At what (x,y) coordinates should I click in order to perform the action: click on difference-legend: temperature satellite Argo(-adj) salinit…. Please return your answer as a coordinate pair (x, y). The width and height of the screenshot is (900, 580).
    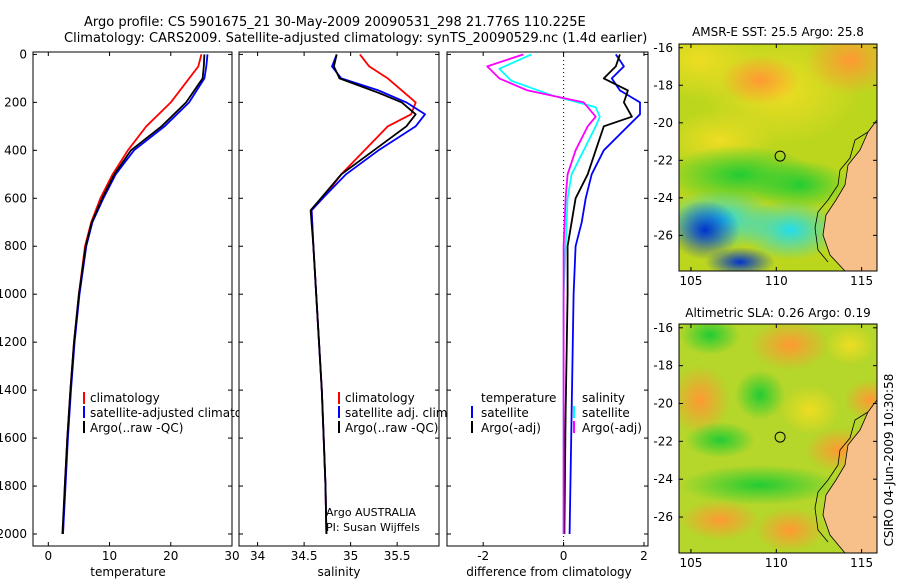
    Looking at the image, I should click on (556, 413).